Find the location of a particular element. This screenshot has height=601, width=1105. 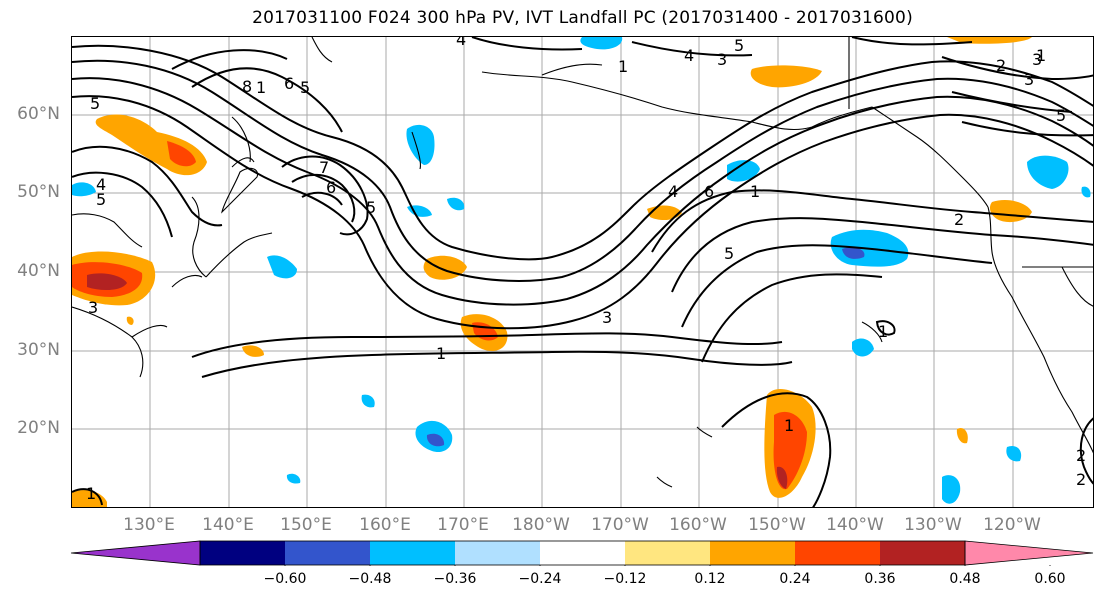

lat-label-20n: 20°N is located at coordinates (38, 428).